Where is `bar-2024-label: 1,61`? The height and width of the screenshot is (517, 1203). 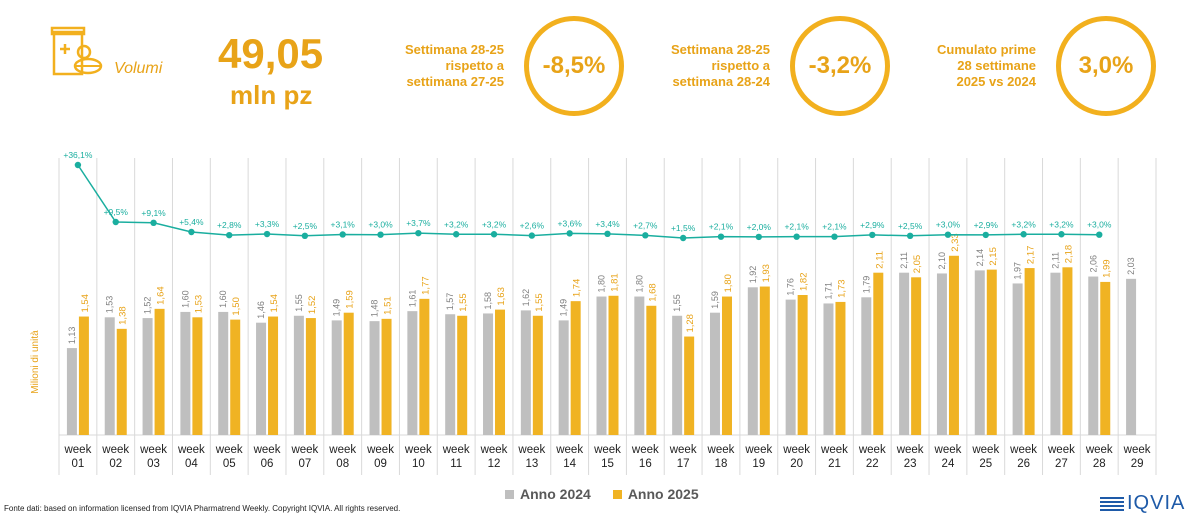 bar-2024-label: 1,61 is located at coordinates (412, 299).